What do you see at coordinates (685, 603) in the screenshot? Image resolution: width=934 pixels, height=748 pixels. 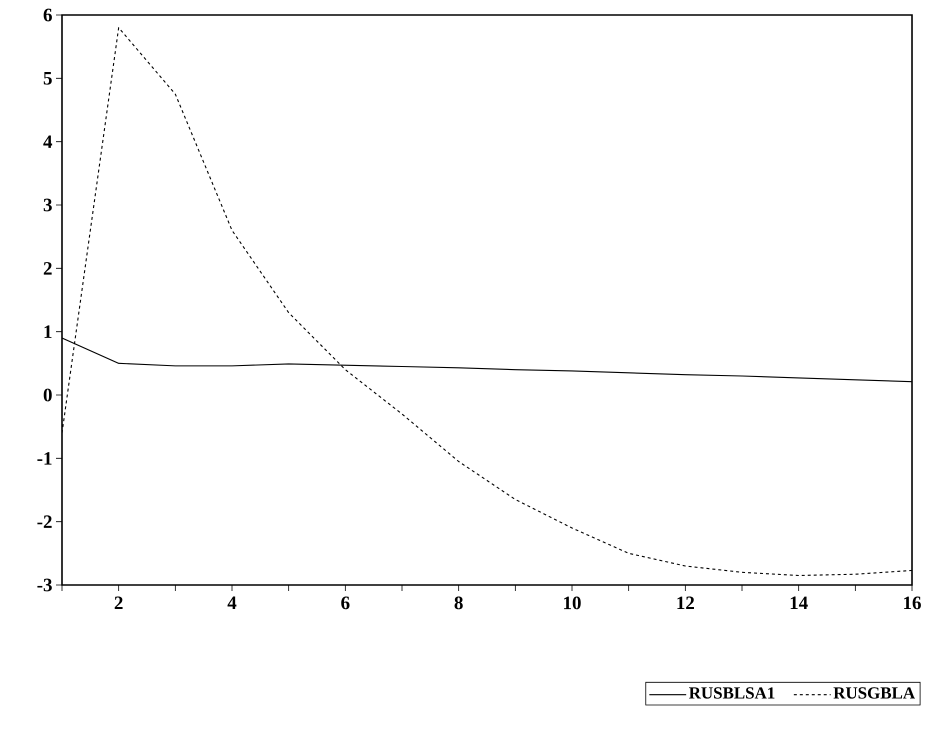 I see `x-tick-label: 12` at bounding box center [685, 603].